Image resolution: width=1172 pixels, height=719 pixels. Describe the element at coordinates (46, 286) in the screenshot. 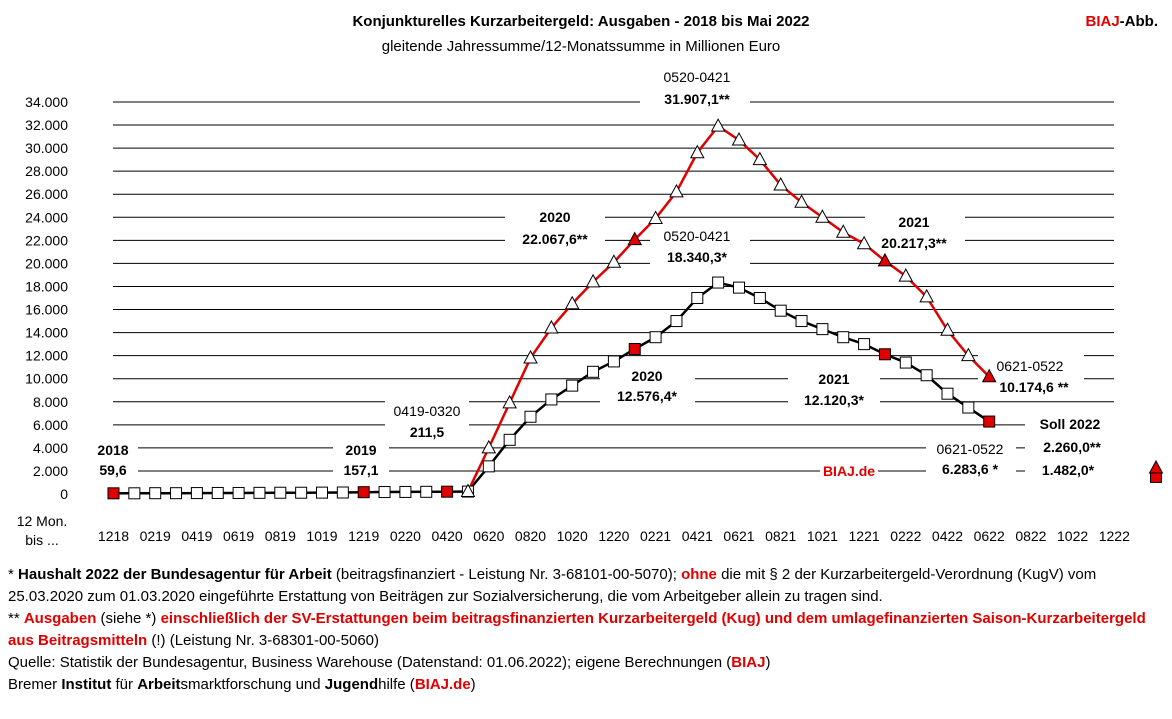

I see `y-tick-label: 18.000` at that location.